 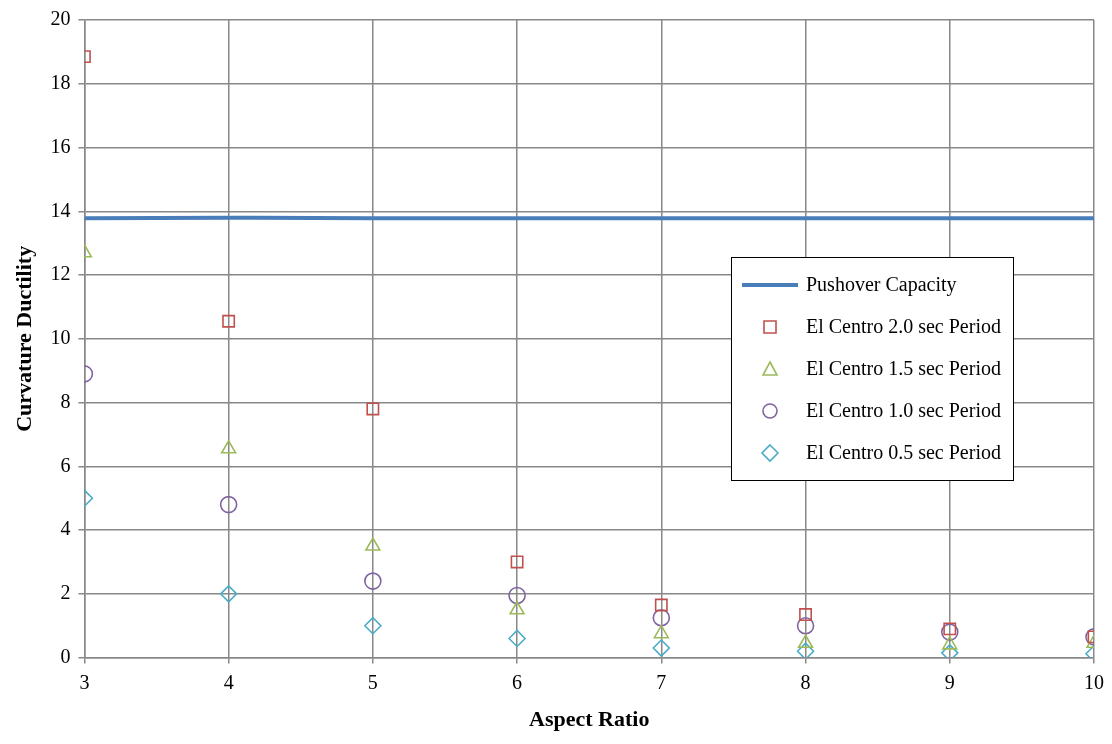 What do you see at coordinates (65, 464) in the screenshot?
I see `y-tick-label: 6` at bounding box center [65, 464].